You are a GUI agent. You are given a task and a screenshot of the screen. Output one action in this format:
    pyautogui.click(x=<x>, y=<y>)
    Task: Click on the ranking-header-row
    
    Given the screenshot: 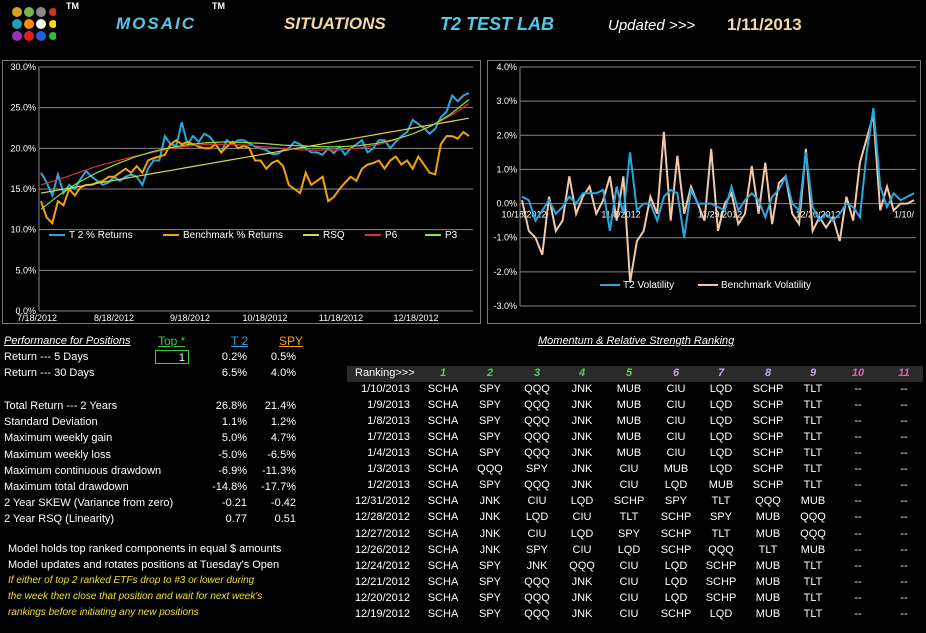 What is the action you would take?
    pyautogui.click(x=635, y=374)
    